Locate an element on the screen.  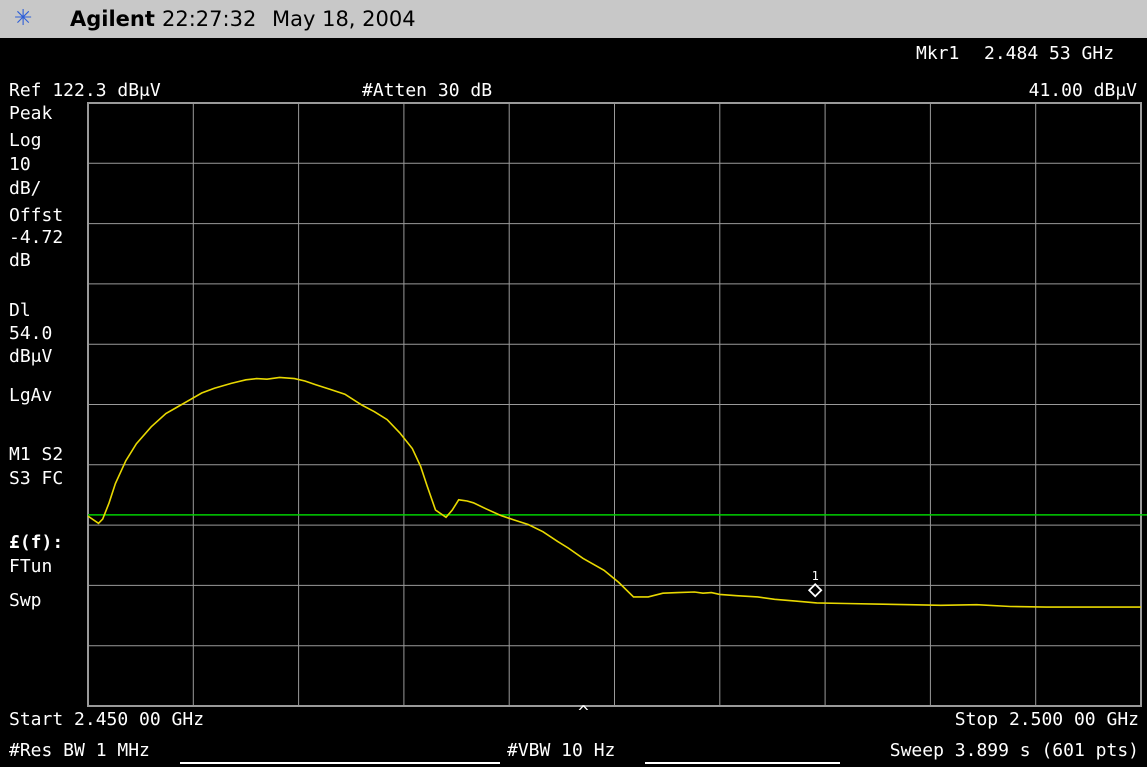
trace-status-row2: S3 FC is located at coordinates (36, 478).